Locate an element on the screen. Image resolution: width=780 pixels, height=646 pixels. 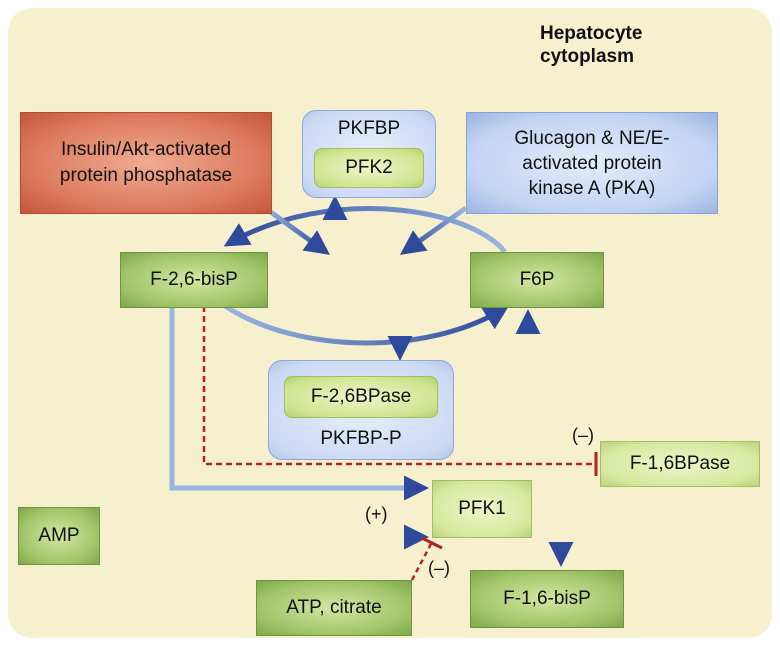
f6p-node: F6P is located at coordinates (537, 280).